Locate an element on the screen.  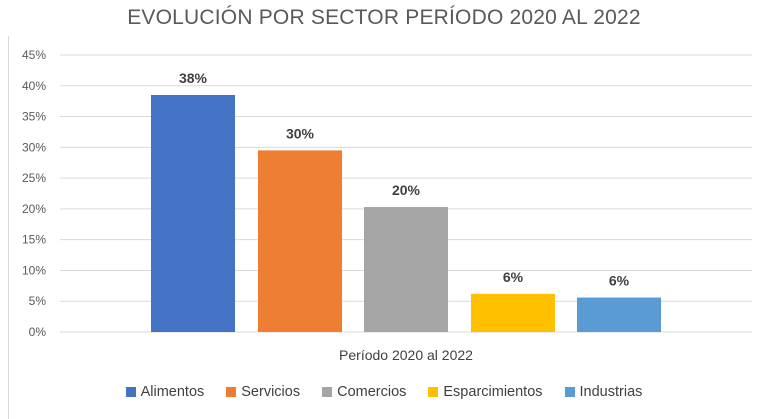
data-label-esparcimientos: 6% is located at coordinates (513, 277).